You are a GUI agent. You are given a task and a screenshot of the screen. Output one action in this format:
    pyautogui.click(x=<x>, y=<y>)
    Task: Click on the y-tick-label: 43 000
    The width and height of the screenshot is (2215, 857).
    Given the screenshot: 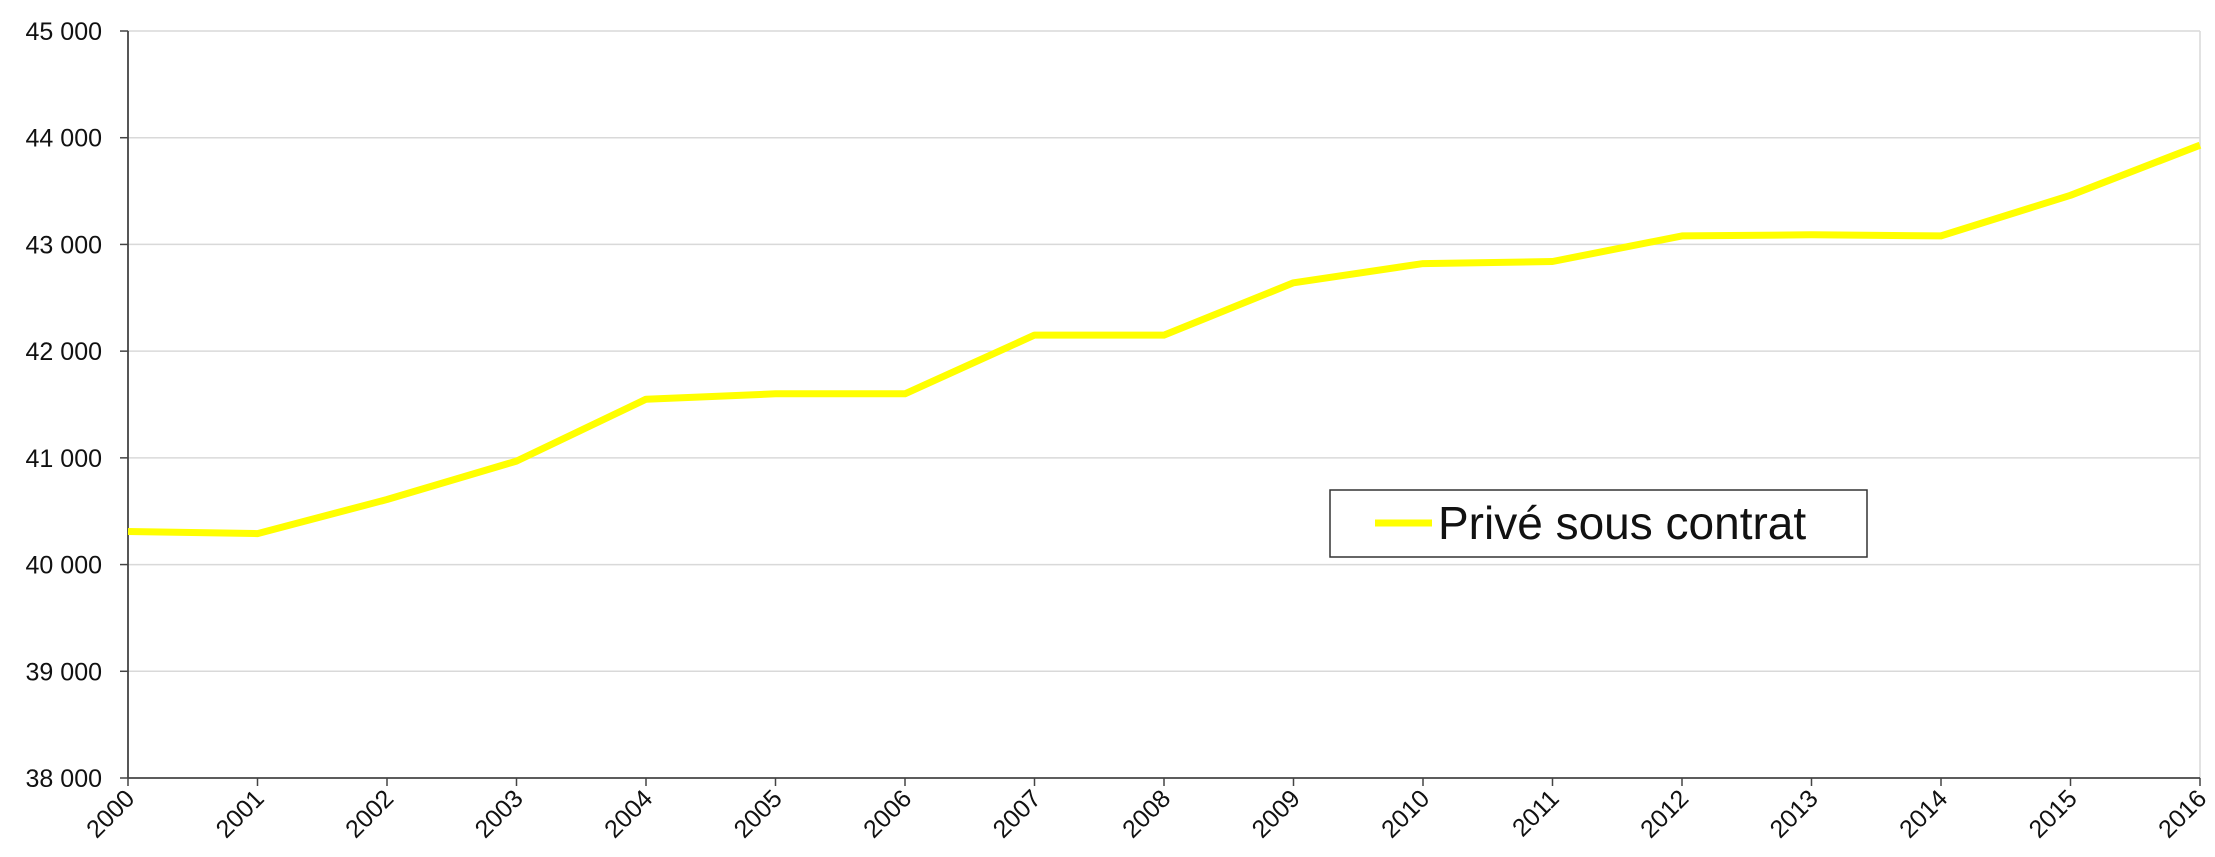 What is the action you would take?
    pyautogui.click(x=64, y=245)
    